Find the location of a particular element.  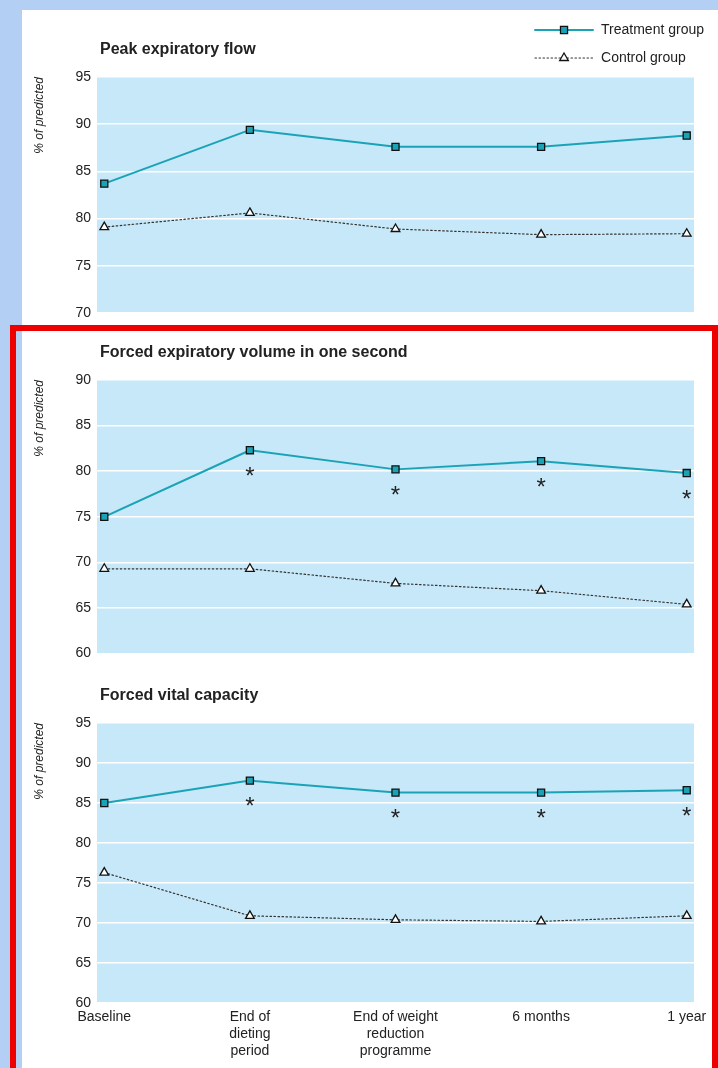

chart-title: Forced vital capacity is located at coordinates (179, 695).